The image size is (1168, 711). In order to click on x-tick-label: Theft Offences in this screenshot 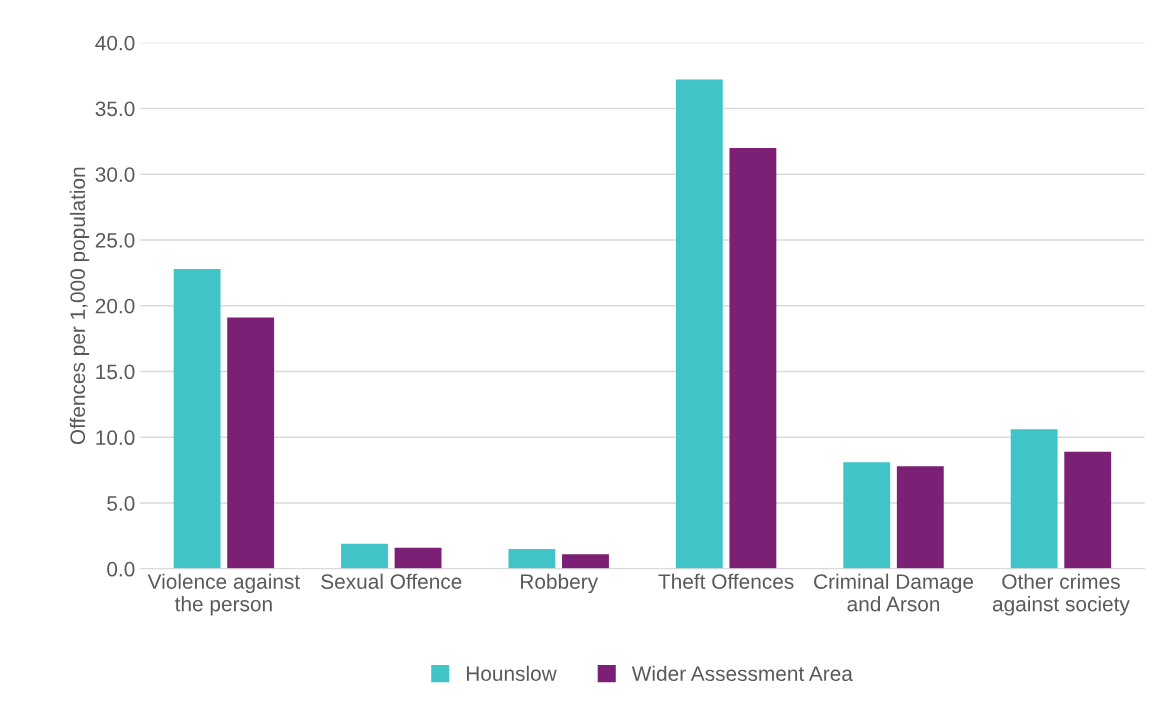, I will do `click(726, 581)`.